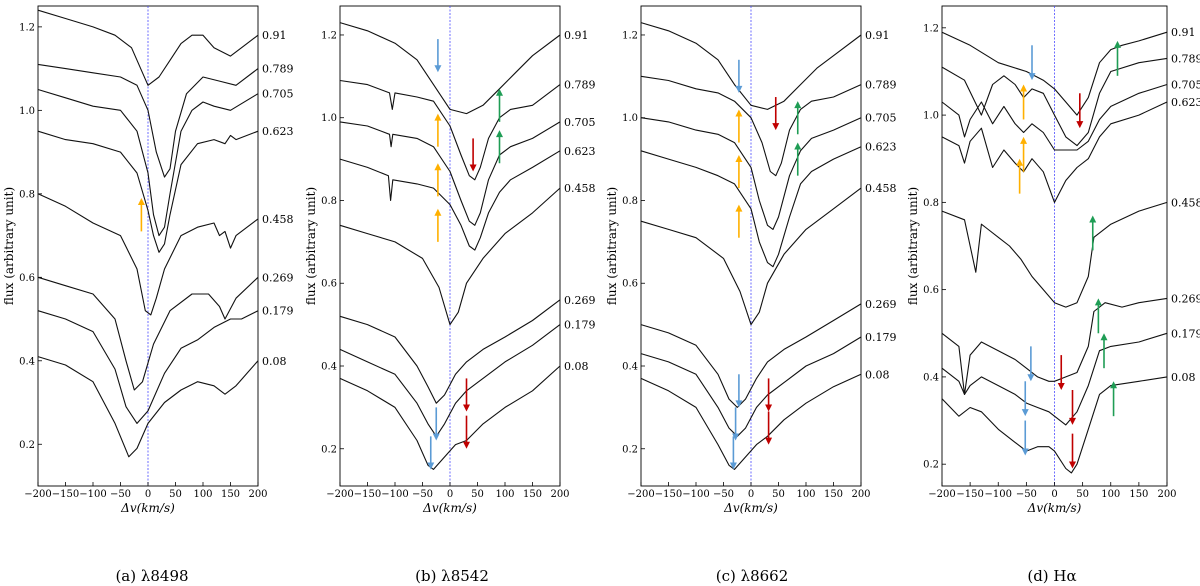 The image size is (1200, 586). I want to click on x-axis-label: Δv(km/s), so click(1054, 508).